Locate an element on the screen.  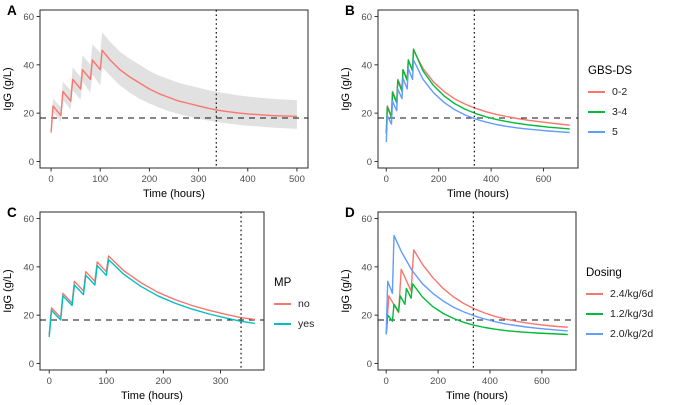
x-tick-label: 500 is located at coordinates (297, 179).